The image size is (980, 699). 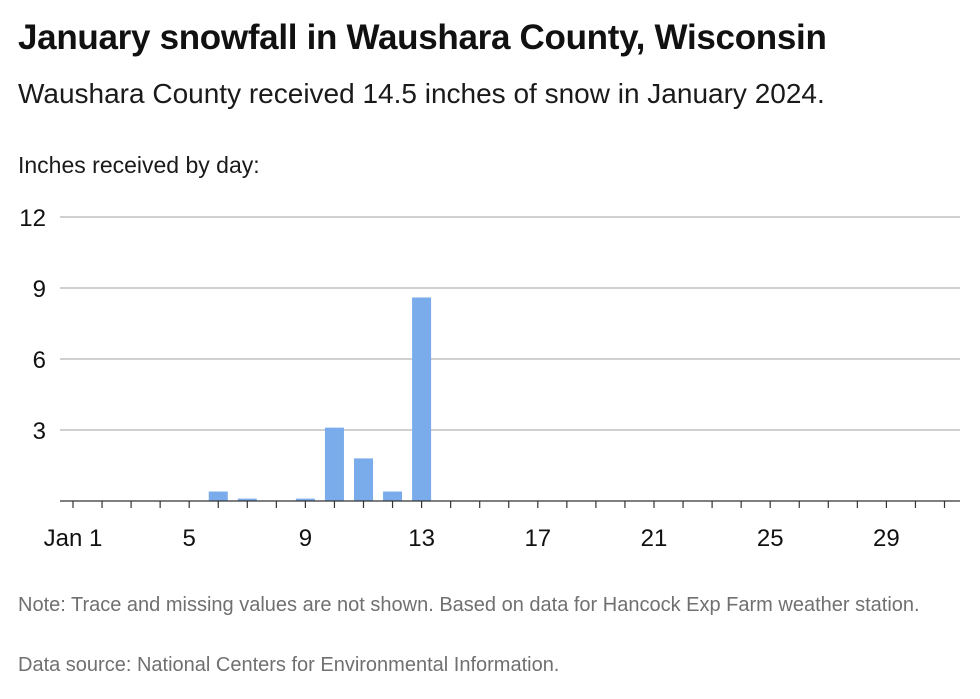 What do you see at coordinates (39, 289) in the screenshot?
I see `y-tick-label: 9` at bounding box center [39, 289].